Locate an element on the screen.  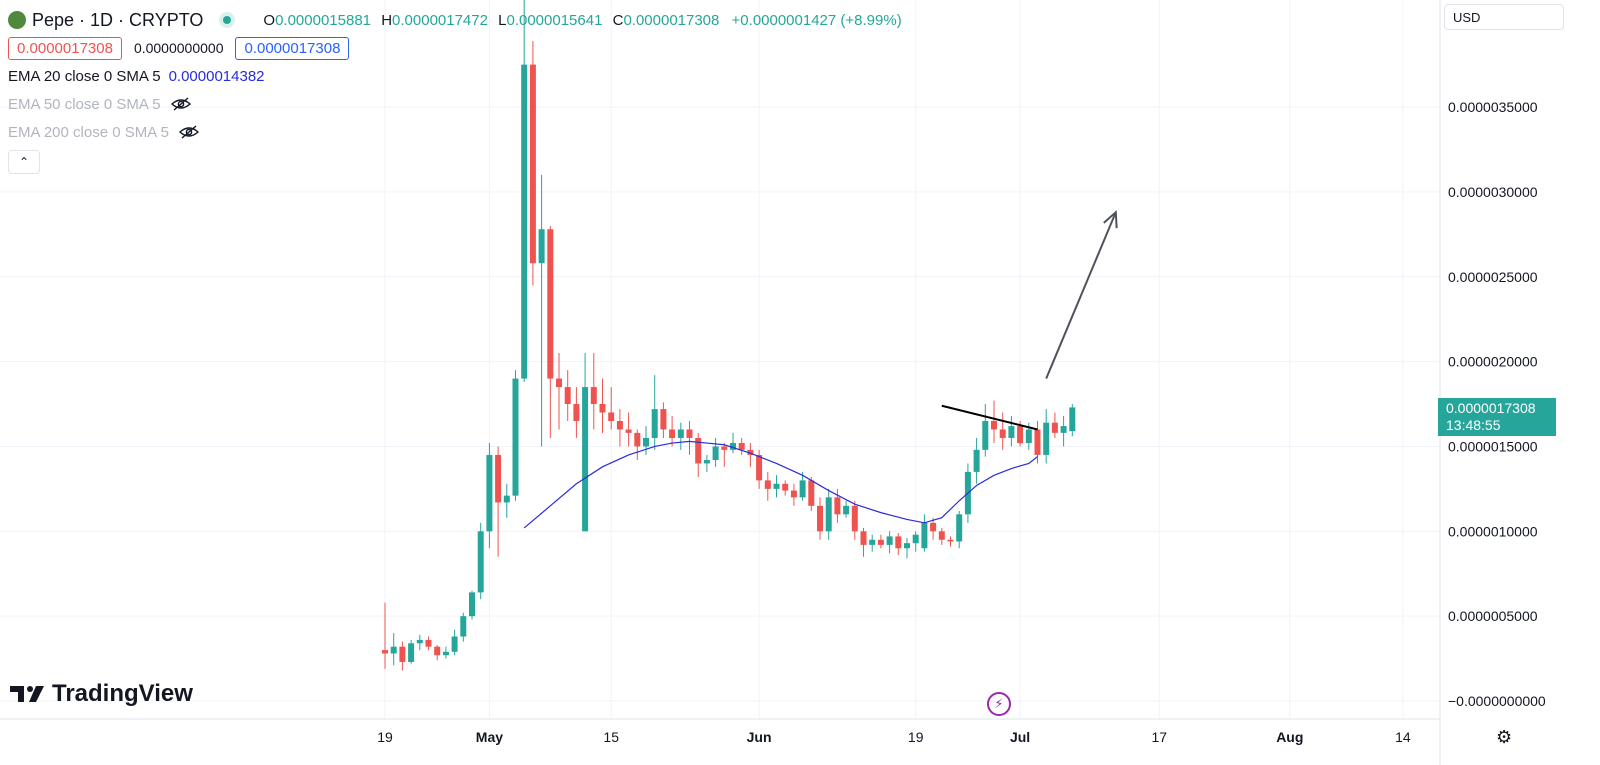
tradingview-logo: TradingView is located at coordinates (101, 694).